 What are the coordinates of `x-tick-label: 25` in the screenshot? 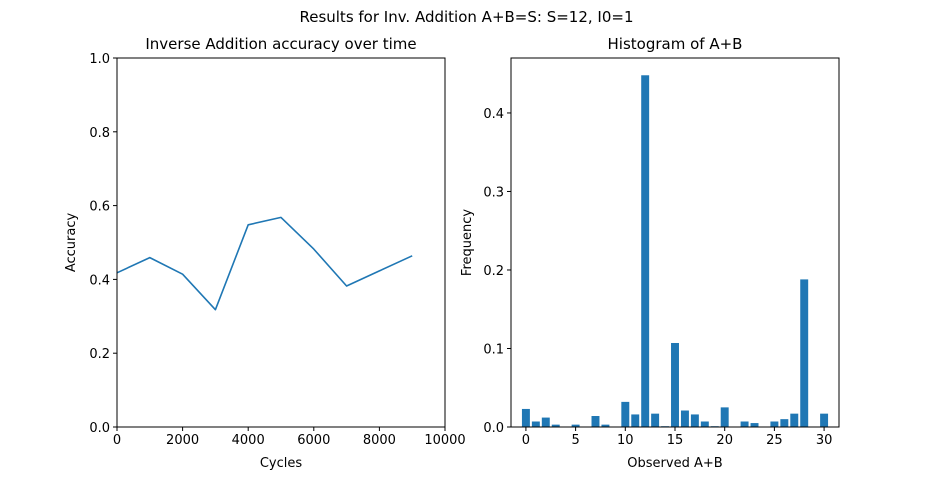 It's located at (774, 440).